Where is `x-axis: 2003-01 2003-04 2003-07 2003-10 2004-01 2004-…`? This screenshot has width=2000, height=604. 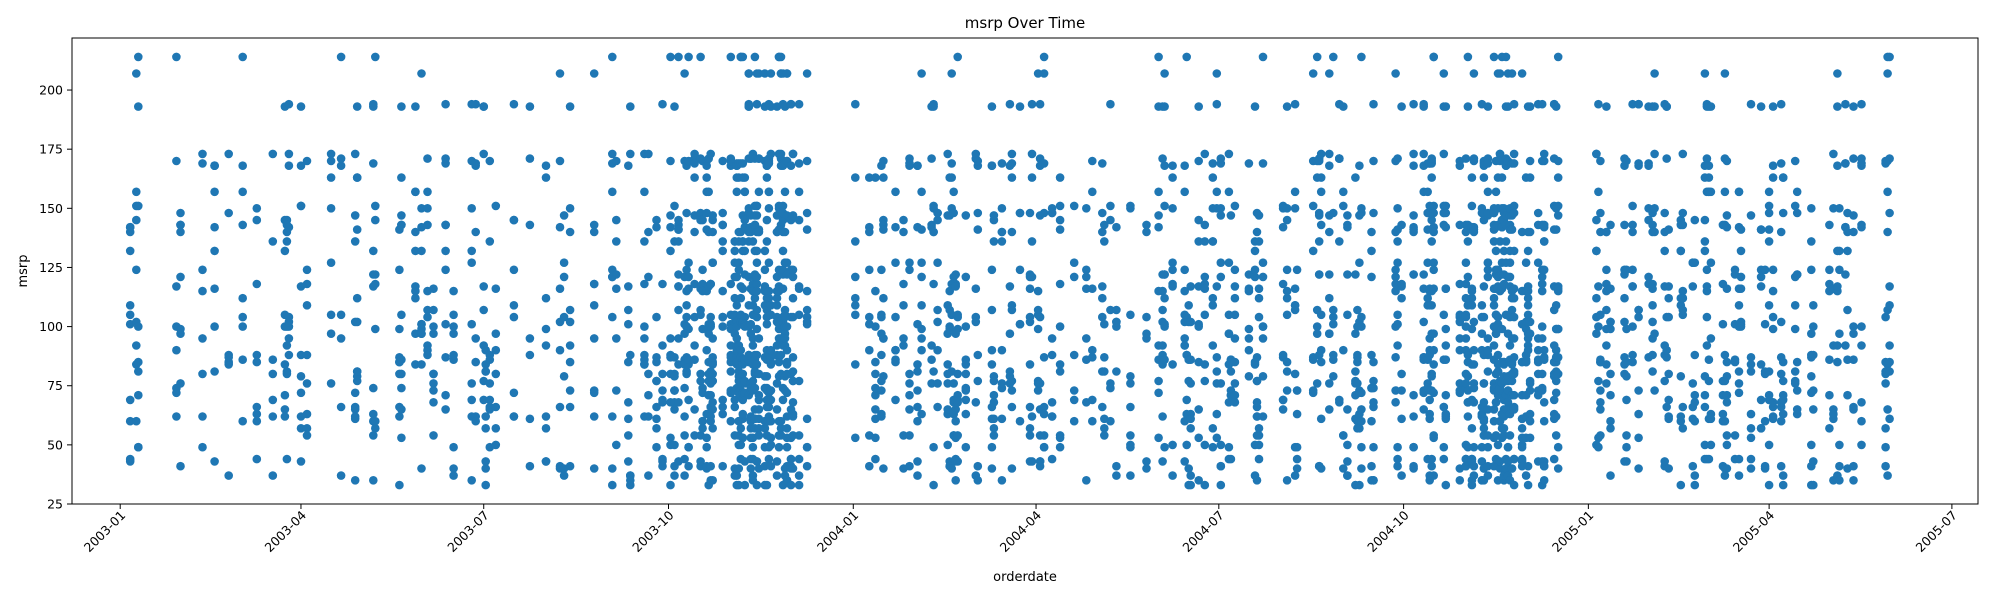 x-axis: 2003-01 2003-04 2003-07 2003-10 2004-01 2004-… is located at coordinates (1020, 529).